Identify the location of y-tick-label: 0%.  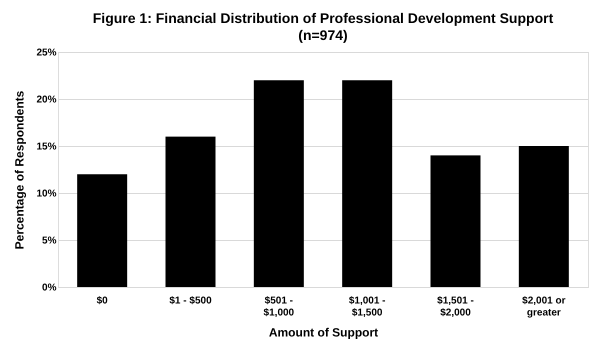
(49, 288).